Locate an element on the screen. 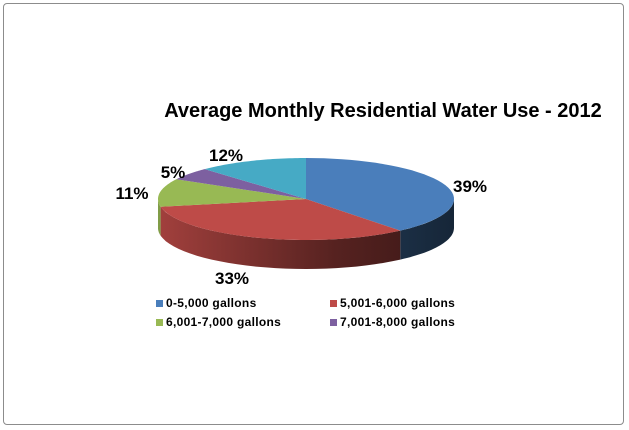 This screenshot has width=629, height=430. legend-item-3: 7,001-8,000 gallons is located at coordinates (392, 322).